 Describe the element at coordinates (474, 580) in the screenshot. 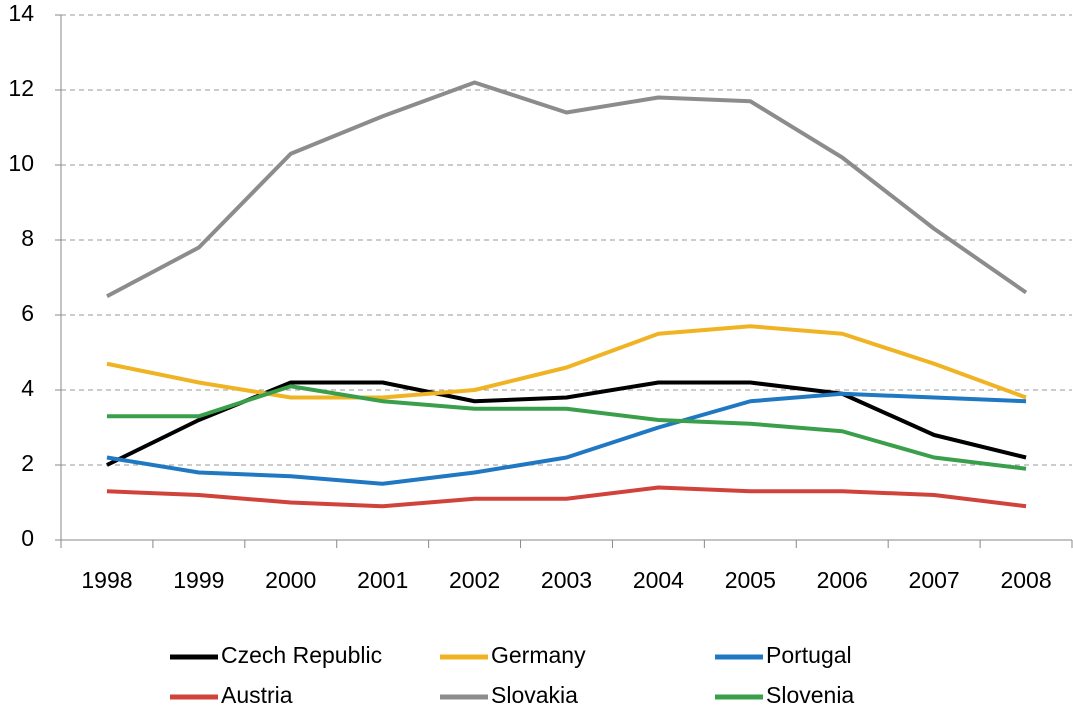

I see `x-tick-label: 2002` at that location.